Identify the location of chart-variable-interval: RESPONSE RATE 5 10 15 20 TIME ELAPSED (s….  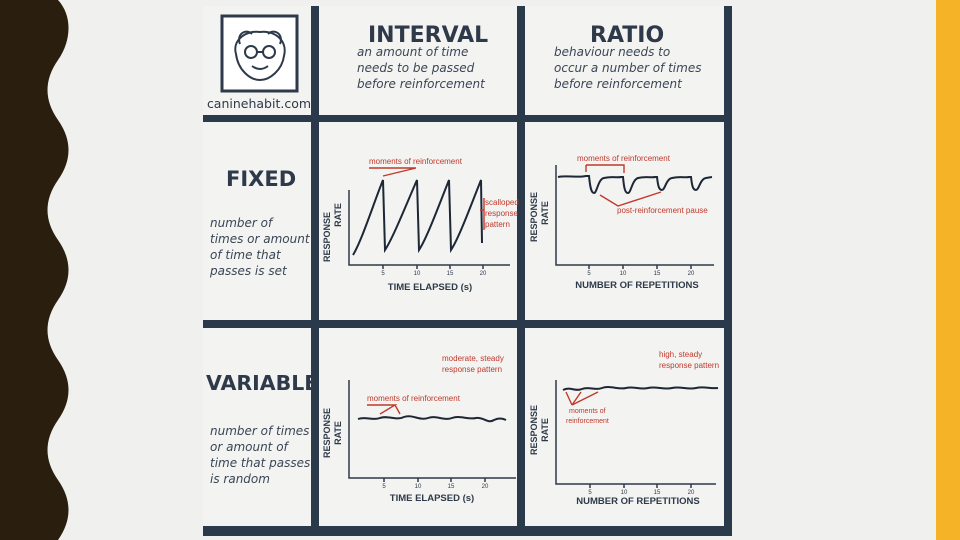
(419, 429).